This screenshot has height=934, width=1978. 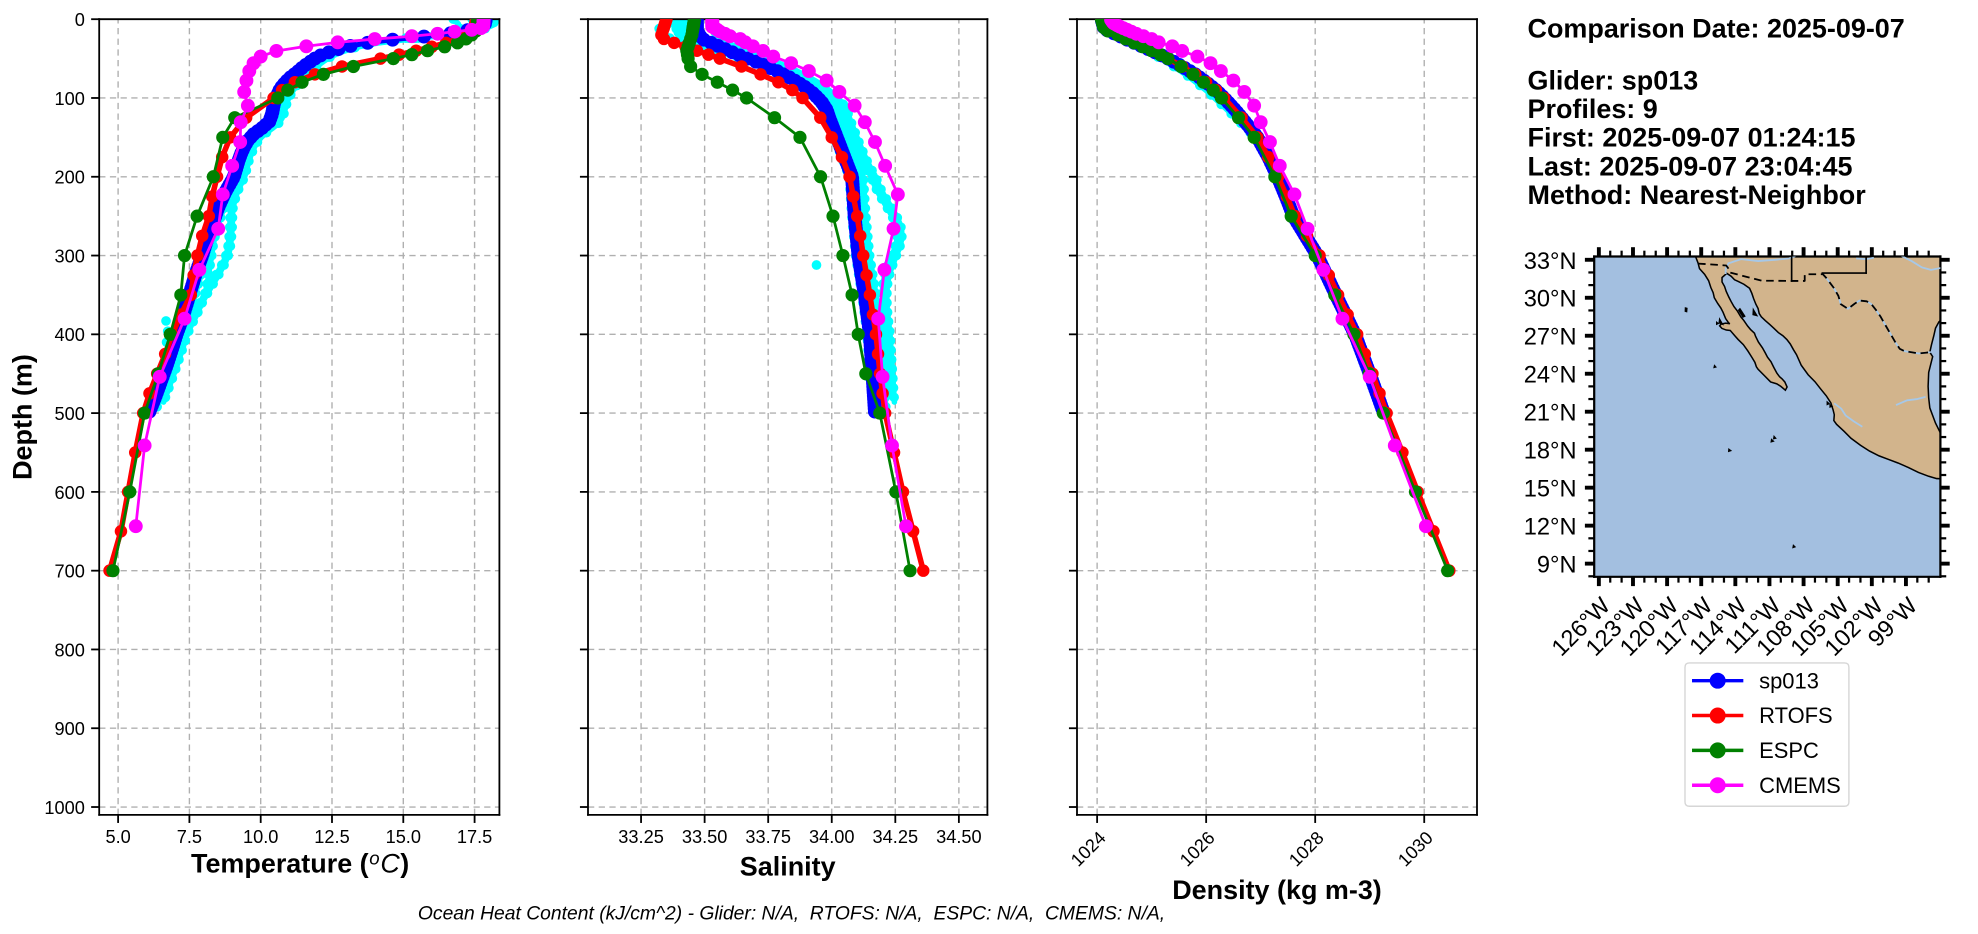 I want to click on svg-text: 5.0, so click(x=117, y=837).